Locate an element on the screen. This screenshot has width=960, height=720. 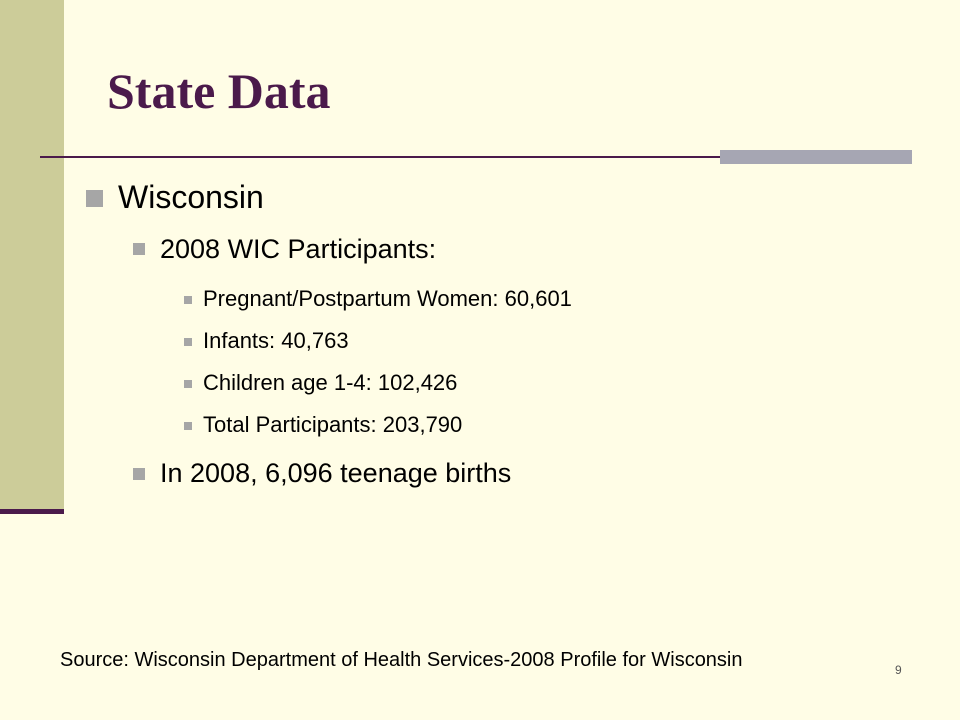
side-bar is located at coordinates (32, 256).